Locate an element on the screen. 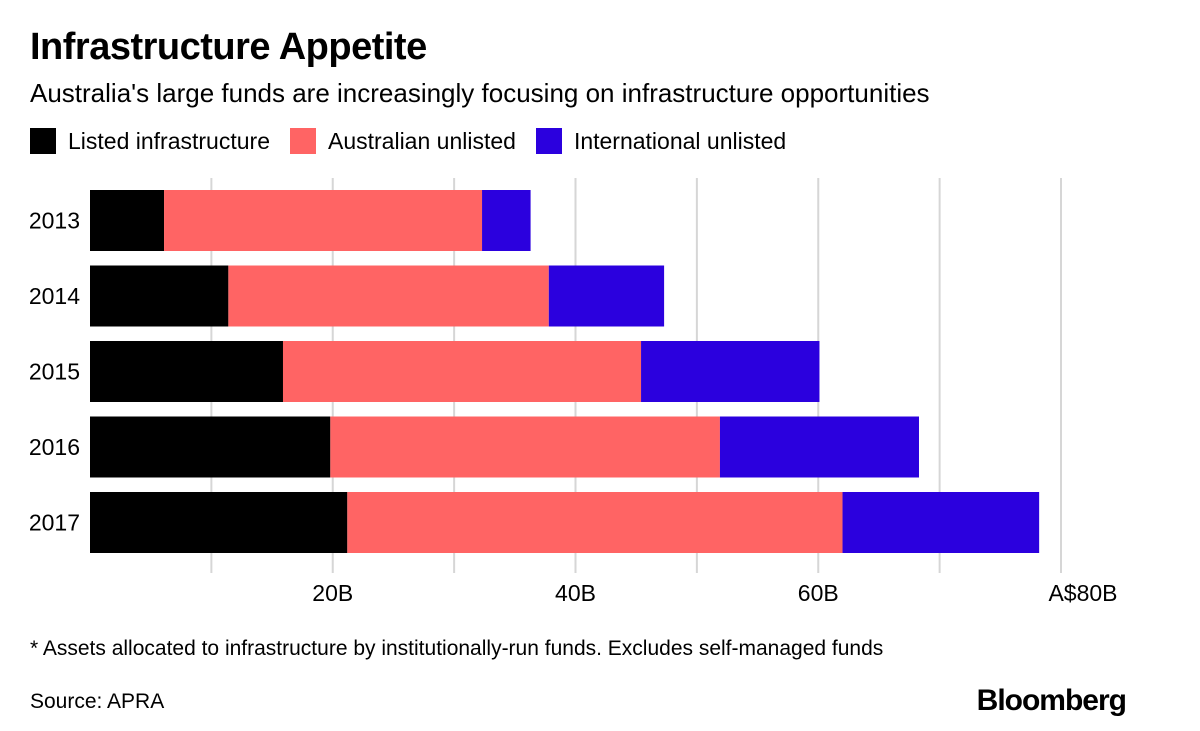 The height and width of the screenshot is (731, 1200). bar-2014-australian-unlisted is located at coordinates (388, 296).